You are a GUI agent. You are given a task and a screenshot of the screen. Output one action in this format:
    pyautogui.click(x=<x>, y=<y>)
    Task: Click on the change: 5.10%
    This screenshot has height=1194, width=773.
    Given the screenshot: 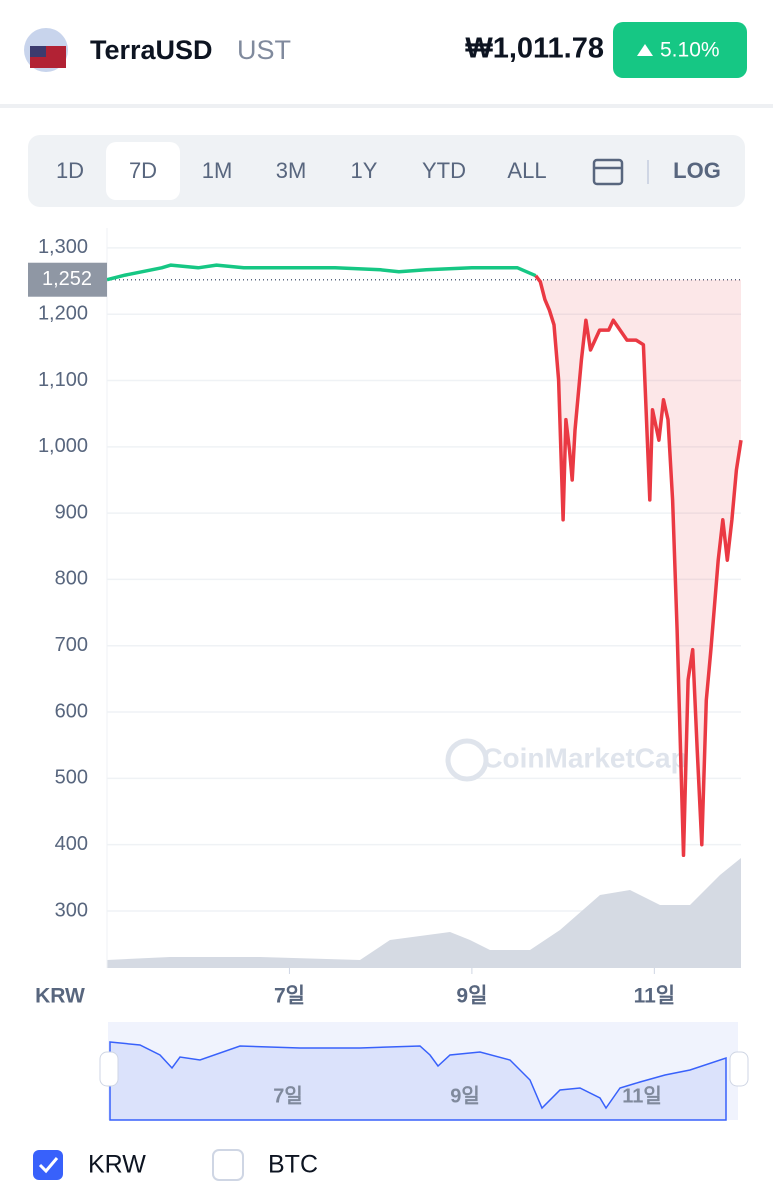 What is the action you would take?
    pyautogui.click(x=690, y=50)
    